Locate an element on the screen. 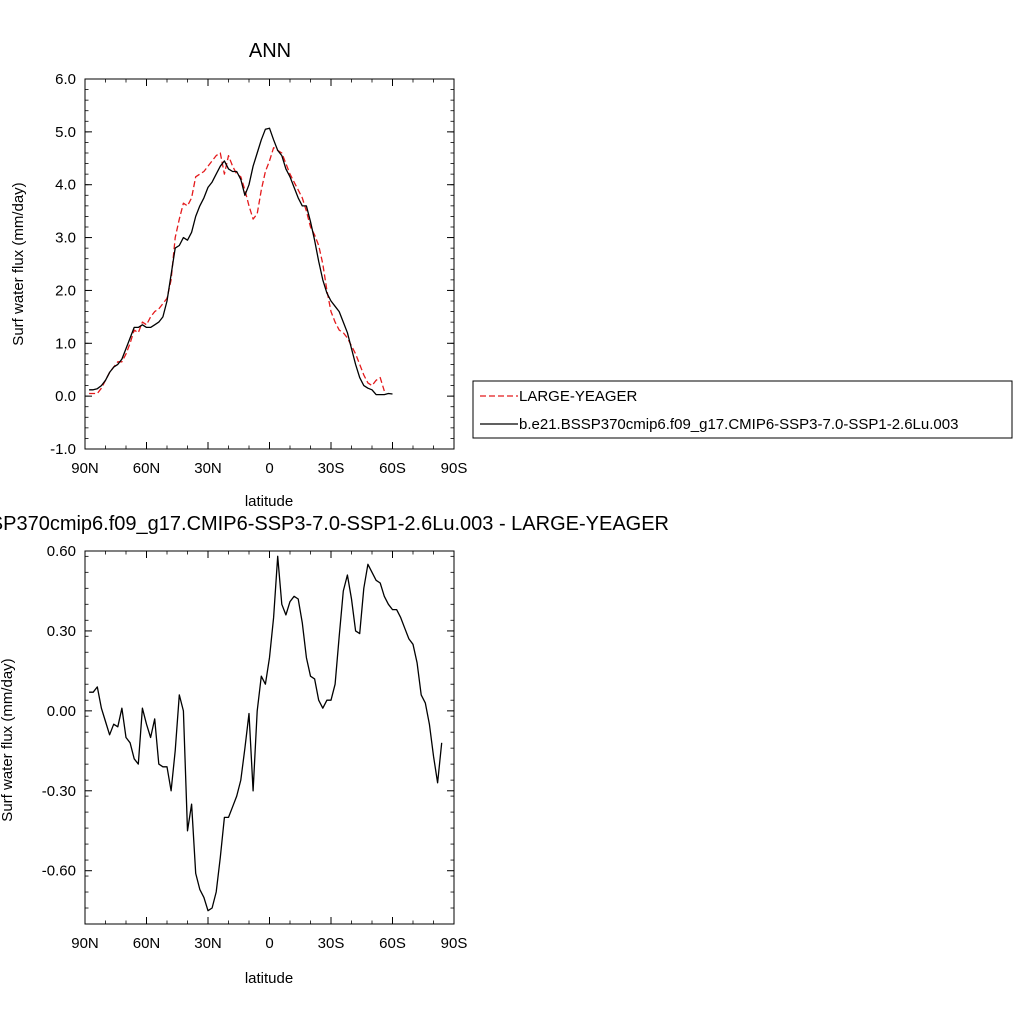  top-series-lines is located at coordinates (241, 261).